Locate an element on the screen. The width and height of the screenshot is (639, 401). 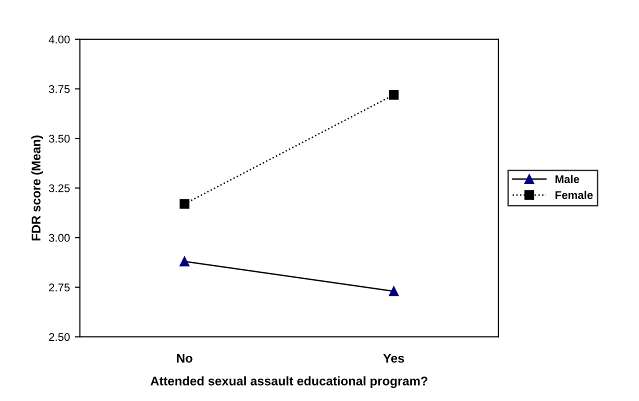
y-tick-label: 4.00 is located at coordinates (59, 40).